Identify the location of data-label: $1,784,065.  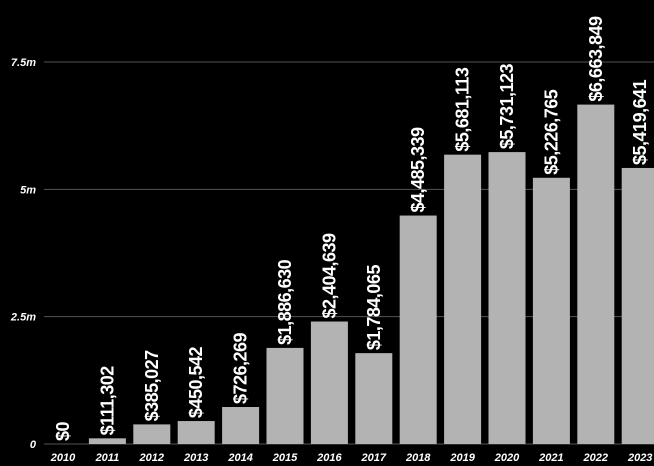
(374, 308).